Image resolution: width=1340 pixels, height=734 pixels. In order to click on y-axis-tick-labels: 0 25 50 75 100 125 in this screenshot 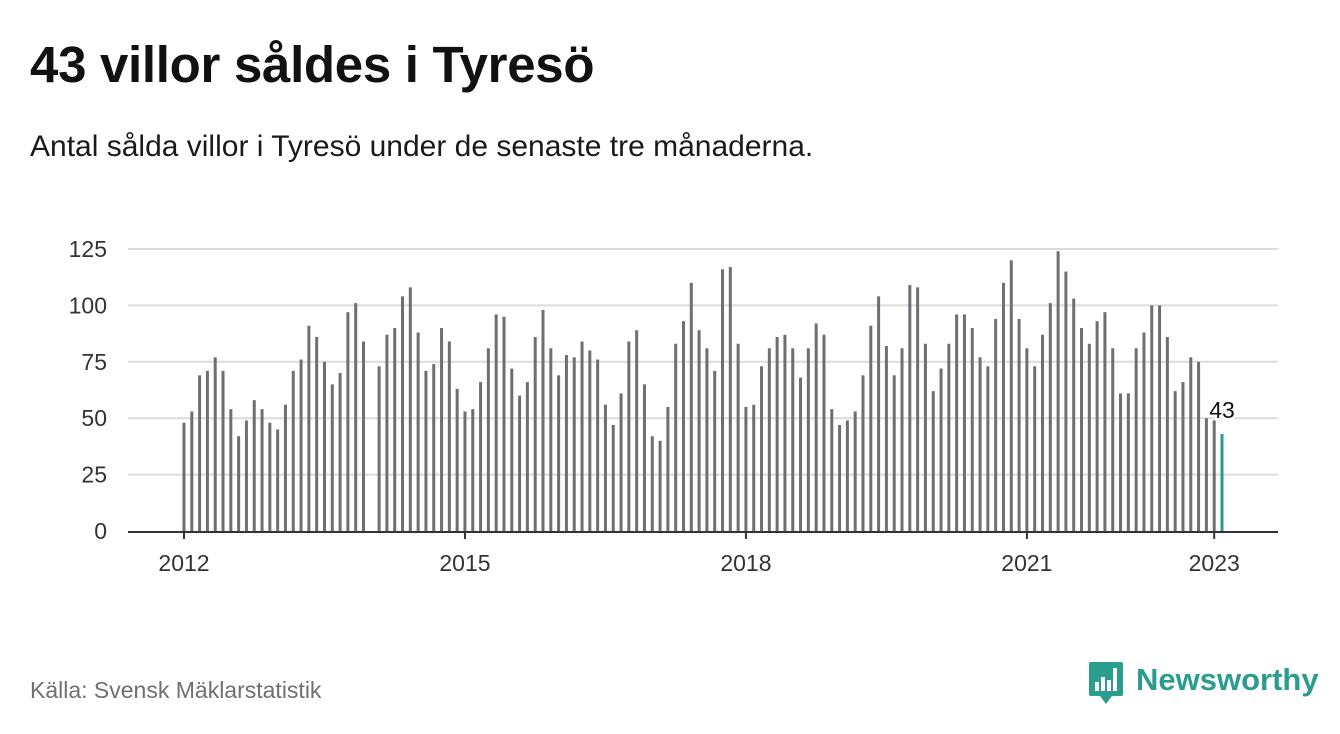, I will do `click(88, 390)`.